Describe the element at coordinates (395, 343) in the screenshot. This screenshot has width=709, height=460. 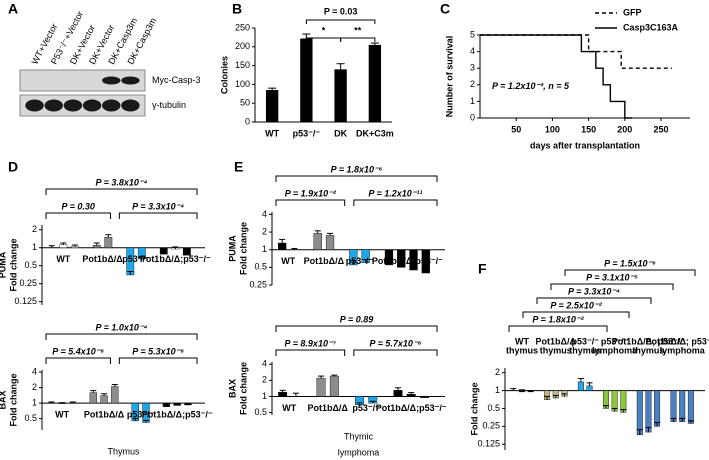
I see `annotation: P = 5.7x10⁻⁶` at that location.